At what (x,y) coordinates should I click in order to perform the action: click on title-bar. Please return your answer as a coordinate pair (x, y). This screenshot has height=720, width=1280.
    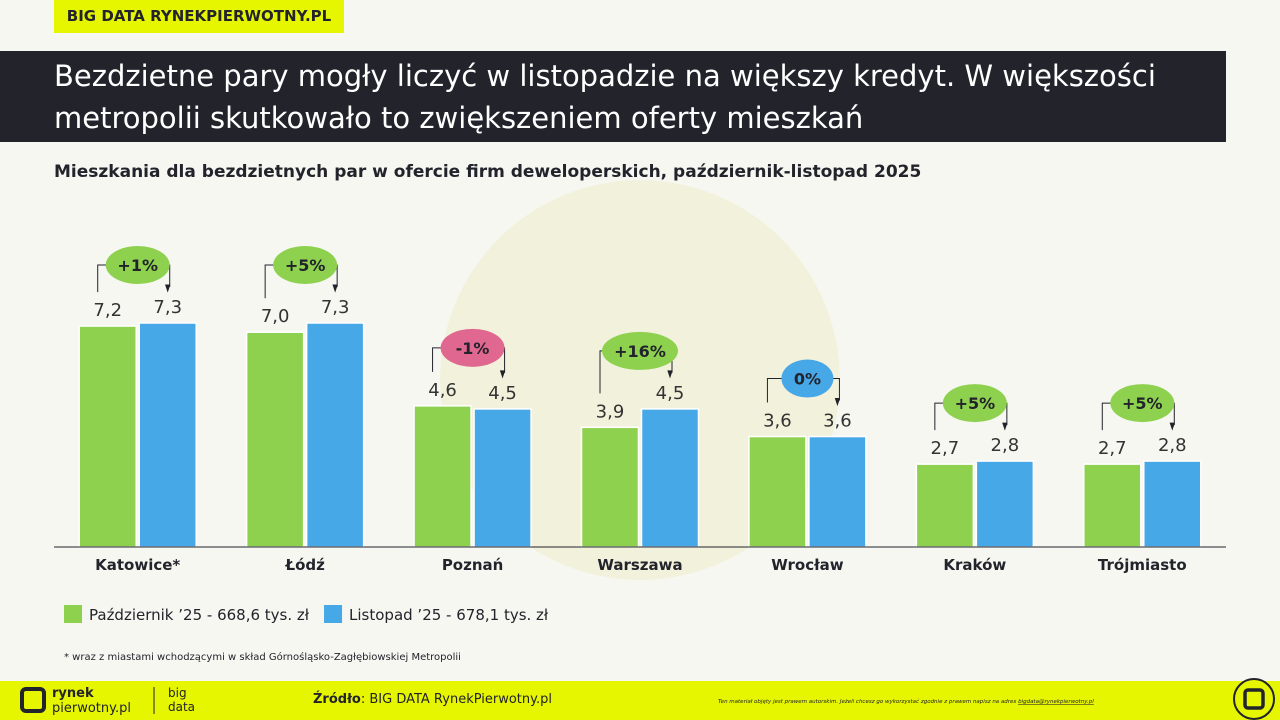
    Looking at the image, I should click on (613, 96).